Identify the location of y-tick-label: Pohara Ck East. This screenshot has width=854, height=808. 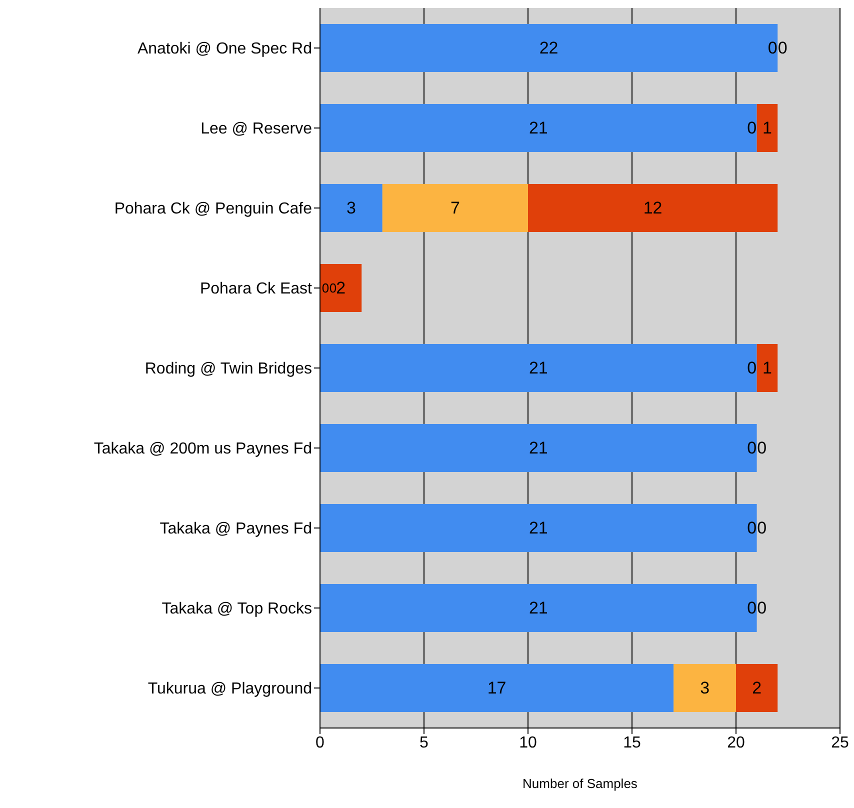
(256, 289).